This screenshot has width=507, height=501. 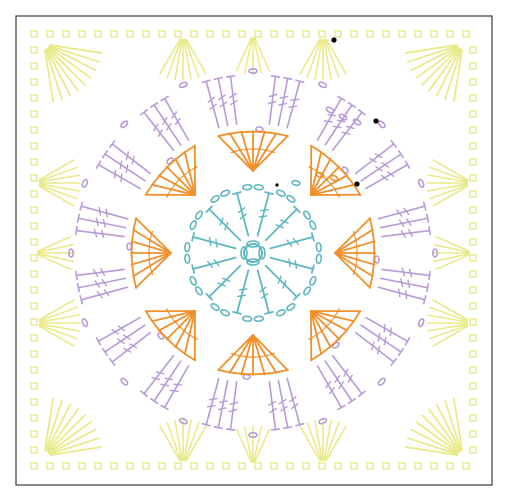 I want to click on shell-stitch, so click(x=151, y=253).